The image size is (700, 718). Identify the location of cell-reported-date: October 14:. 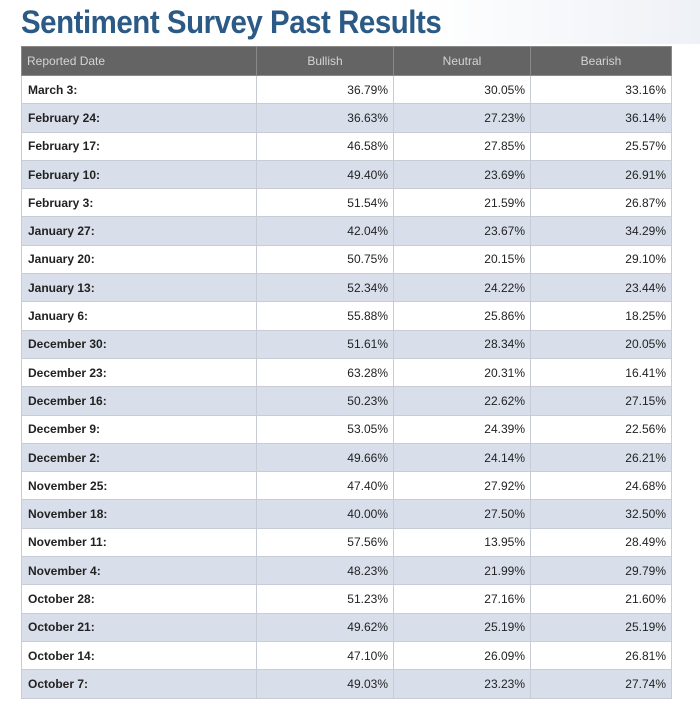
(139, 655).